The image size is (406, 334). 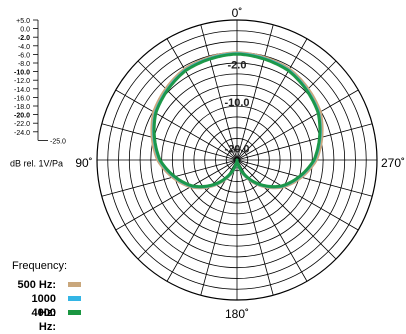 I want to click on ring-labels: -2.0 -10.0 -20.0, so click(x=236, y=108).